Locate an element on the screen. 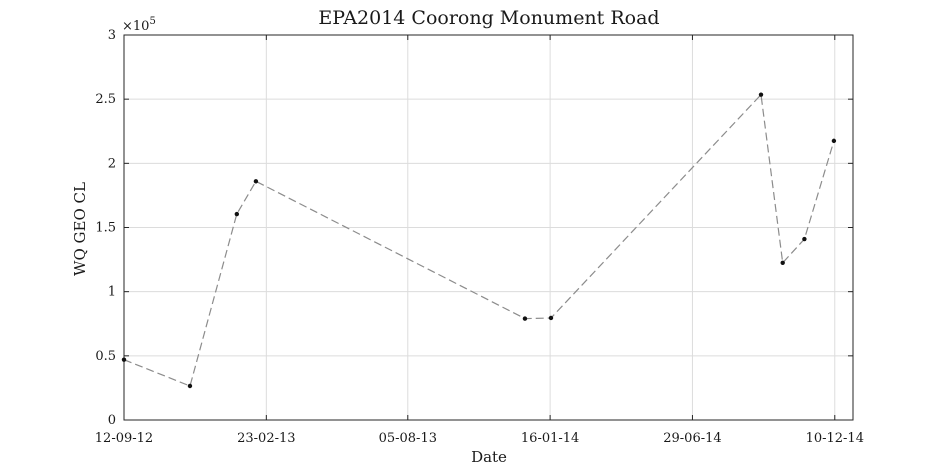 This screenshot has width=945, height=472. x-tick-label: 12-09-12 is located at coordinates (124, 438).